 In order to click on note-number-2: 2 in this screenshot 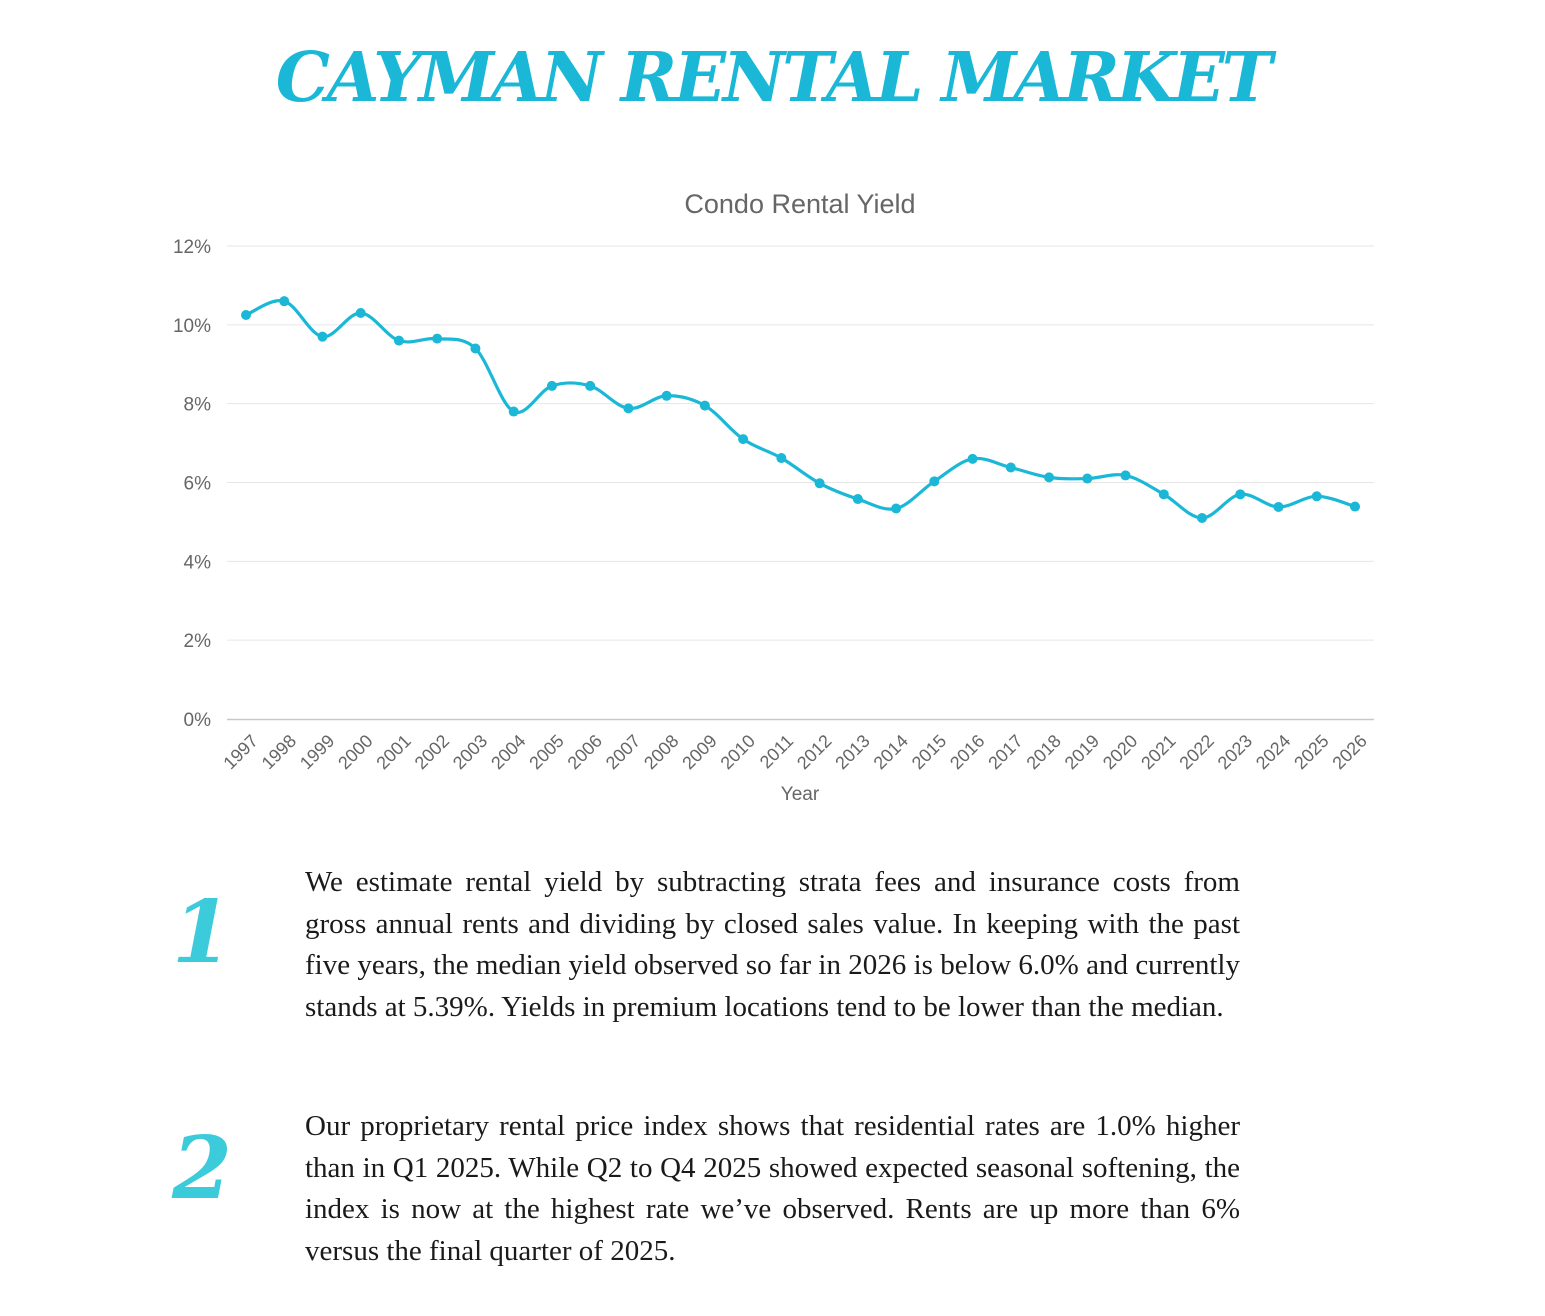, I will do `click(202, 1168)`.